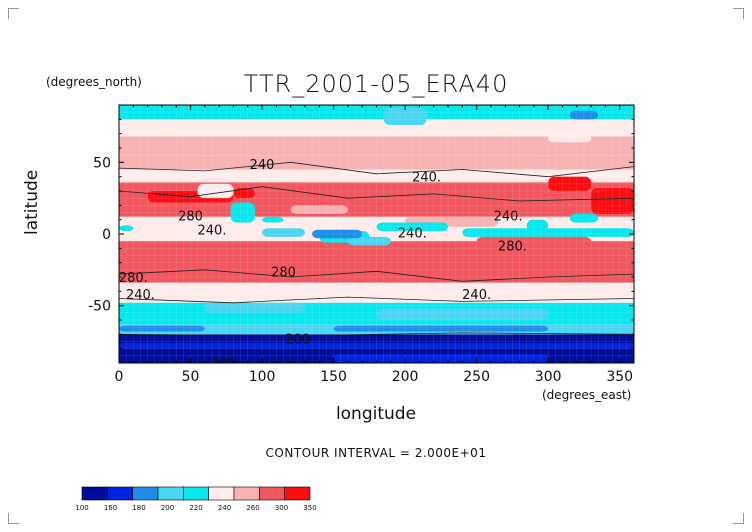  Describe the element at coordinates (81, 508) in the screenshot. I see `colorbar-label: 100` at that location.